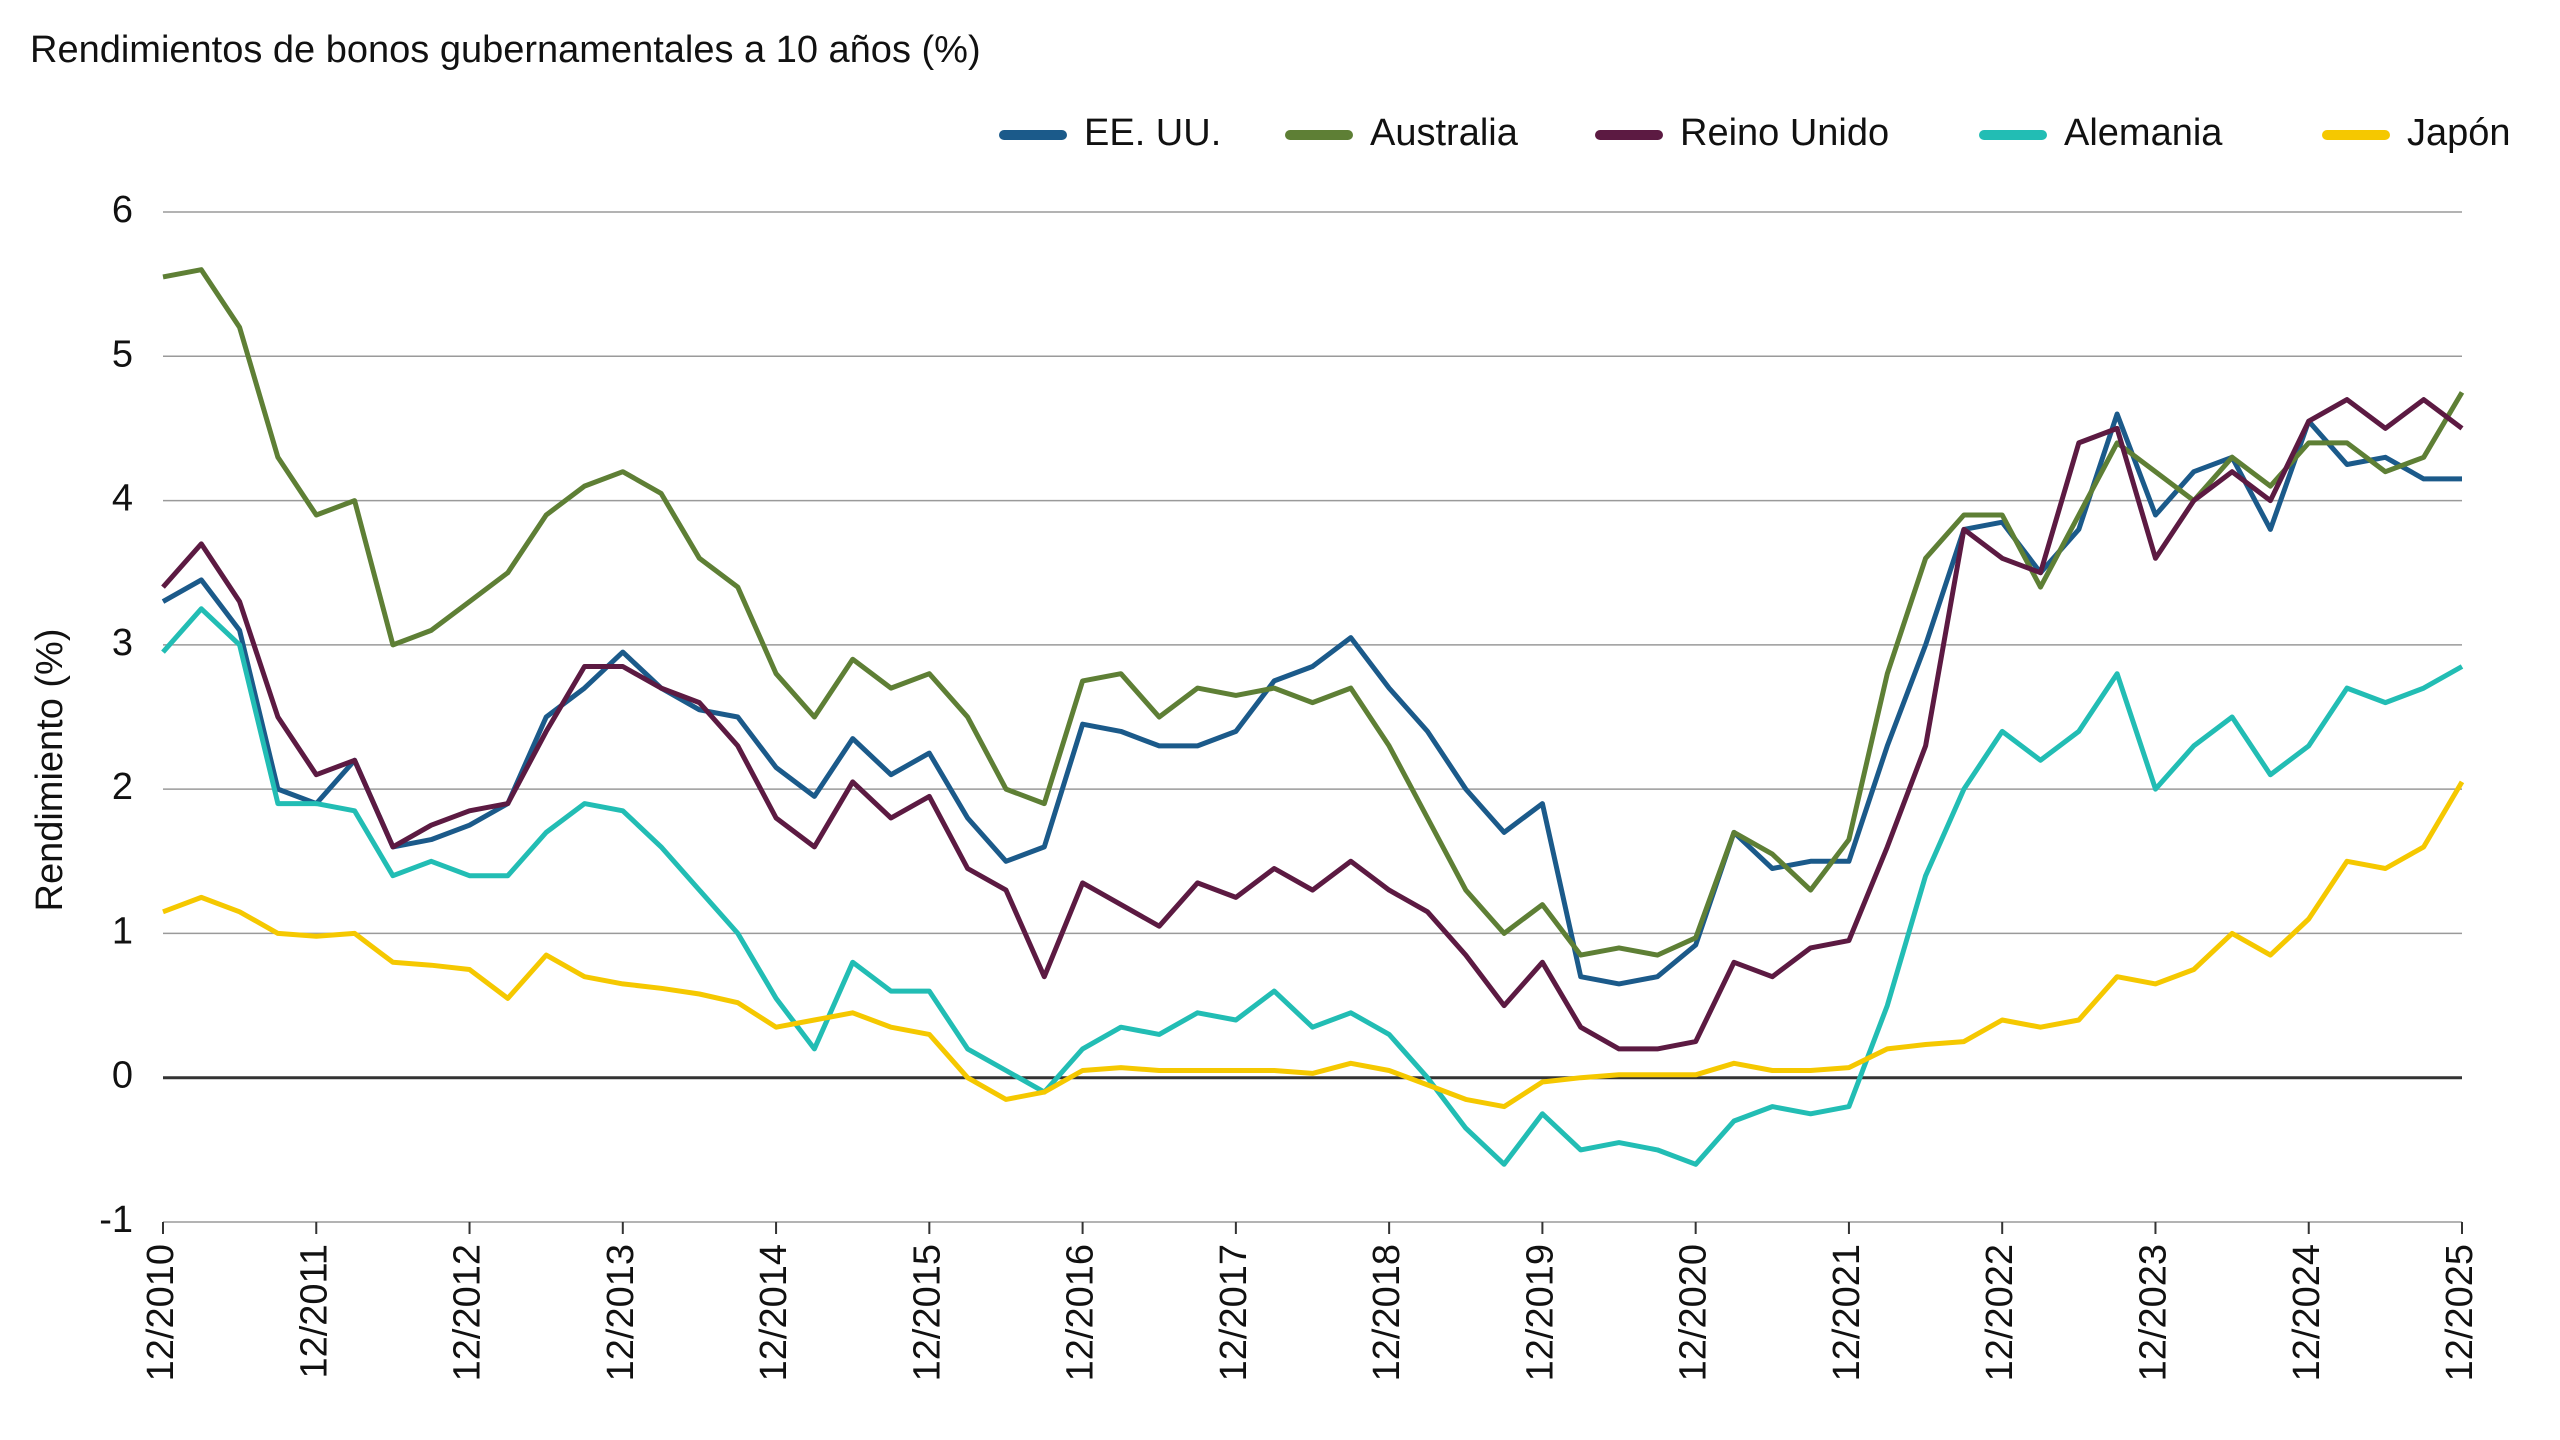  What do you see at coordinates (2460, 1312) in the screenshot?
I see `x-tick-label: 12/2025` at bounding box center [2460, 1312].